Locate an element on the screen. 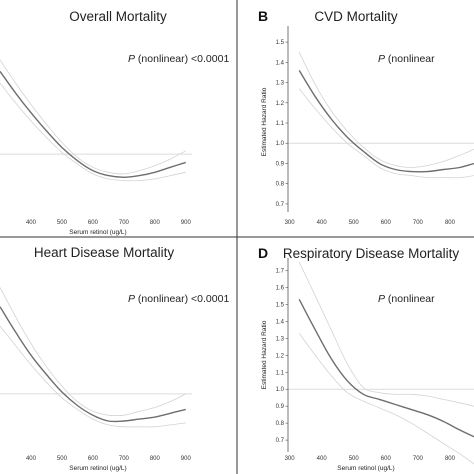 Image resolution: width=474 pixels, height=474 pixels. panel-title: Overall Mortality is located at coordinates (118, 16).